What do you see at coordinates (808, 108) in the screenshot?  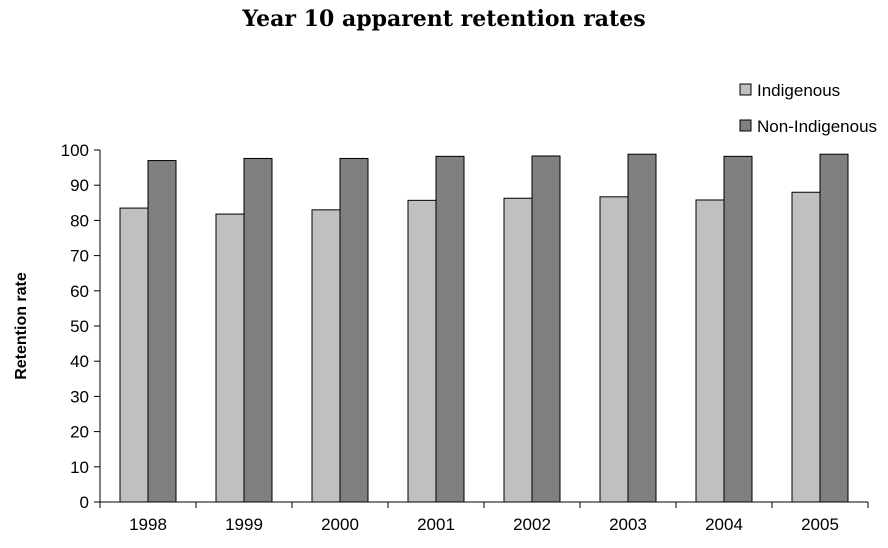 I see `legend: Indigenous Non-Indigenous` at bounding box center [808, 108].